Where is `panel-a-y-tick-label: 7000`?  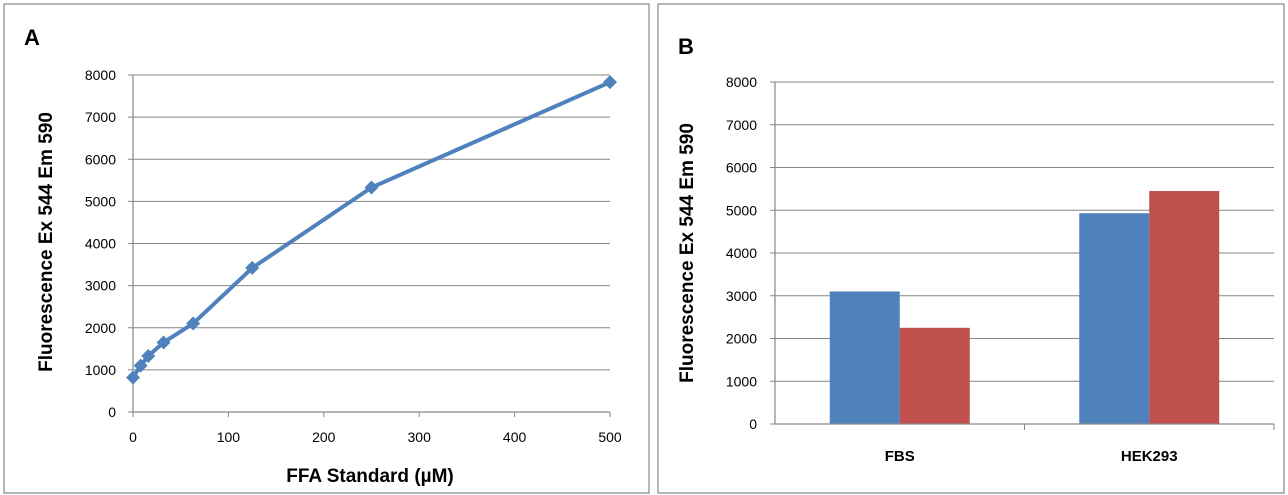
panel-a-y-tick-label: 7000 is located at coordinates (100, 117).